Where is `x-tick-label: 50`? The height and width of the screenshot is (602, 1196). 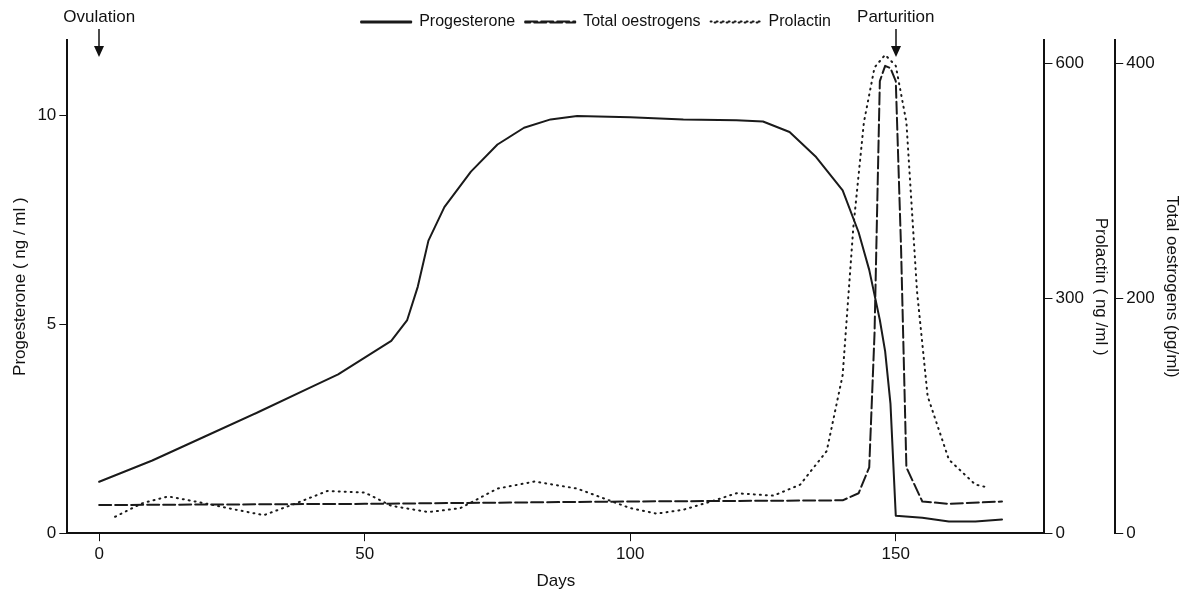
x-tick-label: 50 is located at coordinates (365, 554).